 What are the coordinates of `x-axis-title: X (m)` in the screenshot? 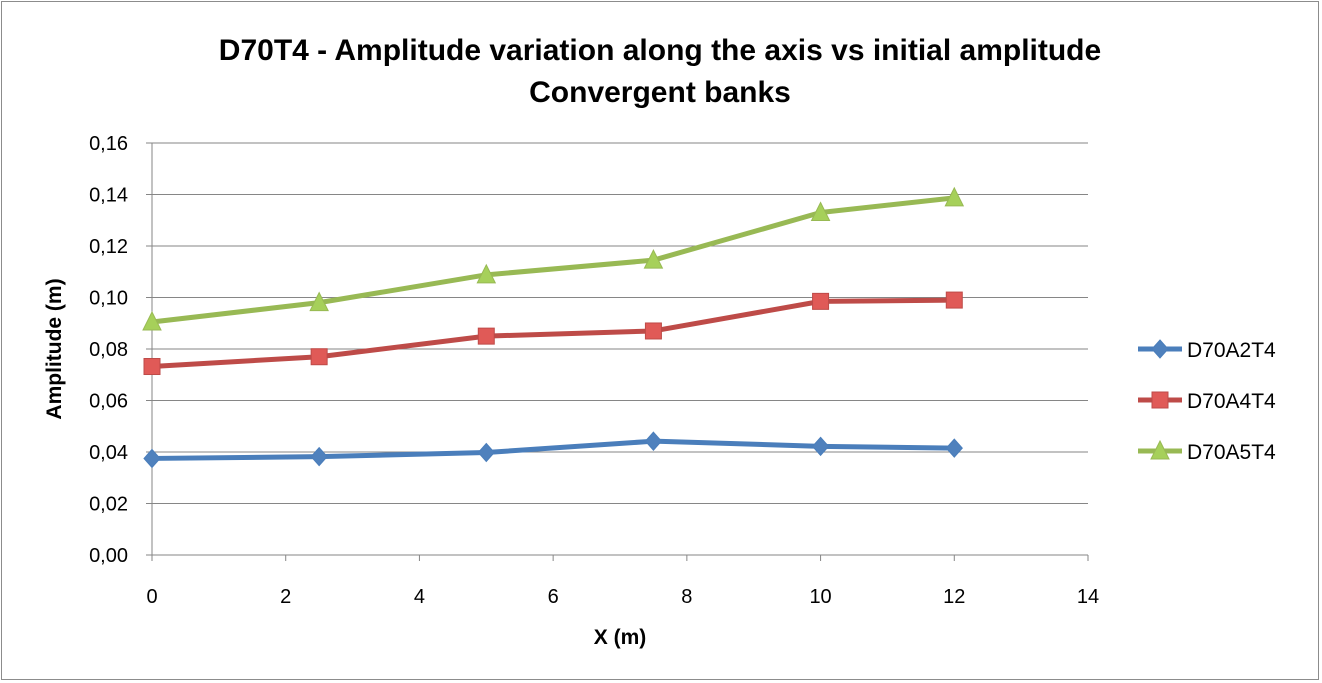 It's located at (620, 637).